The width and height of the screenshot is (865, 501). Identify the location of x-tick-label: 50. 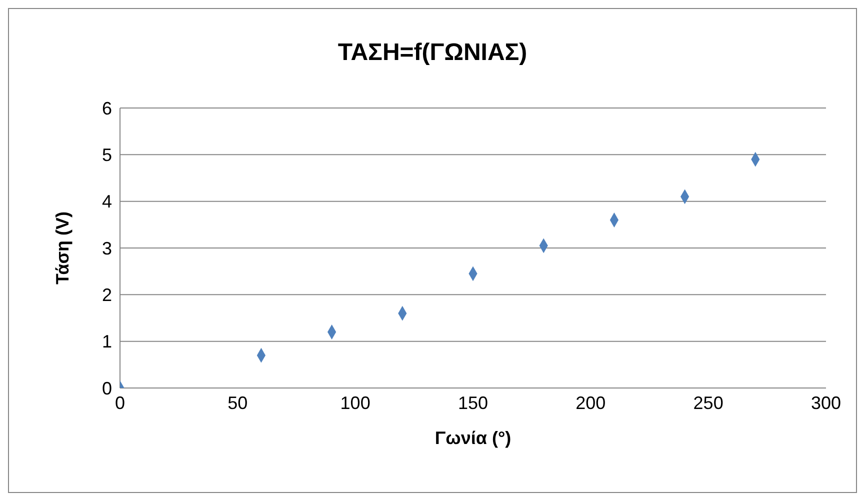
(238, 402).